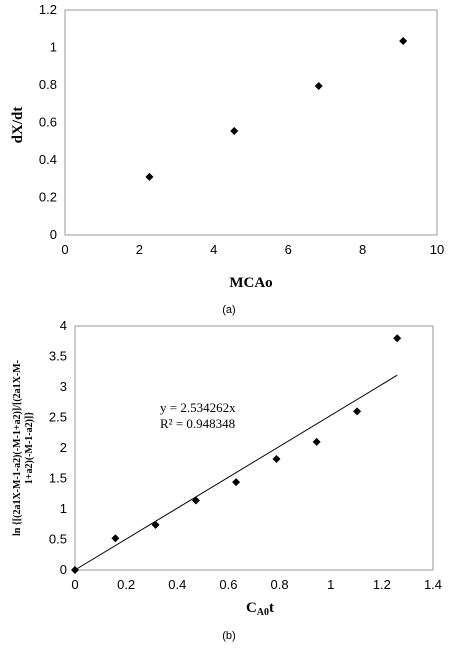 The height and width of the screenshot is (649, 455). I want to click on y-tick-label: 3, so click(63, 386).